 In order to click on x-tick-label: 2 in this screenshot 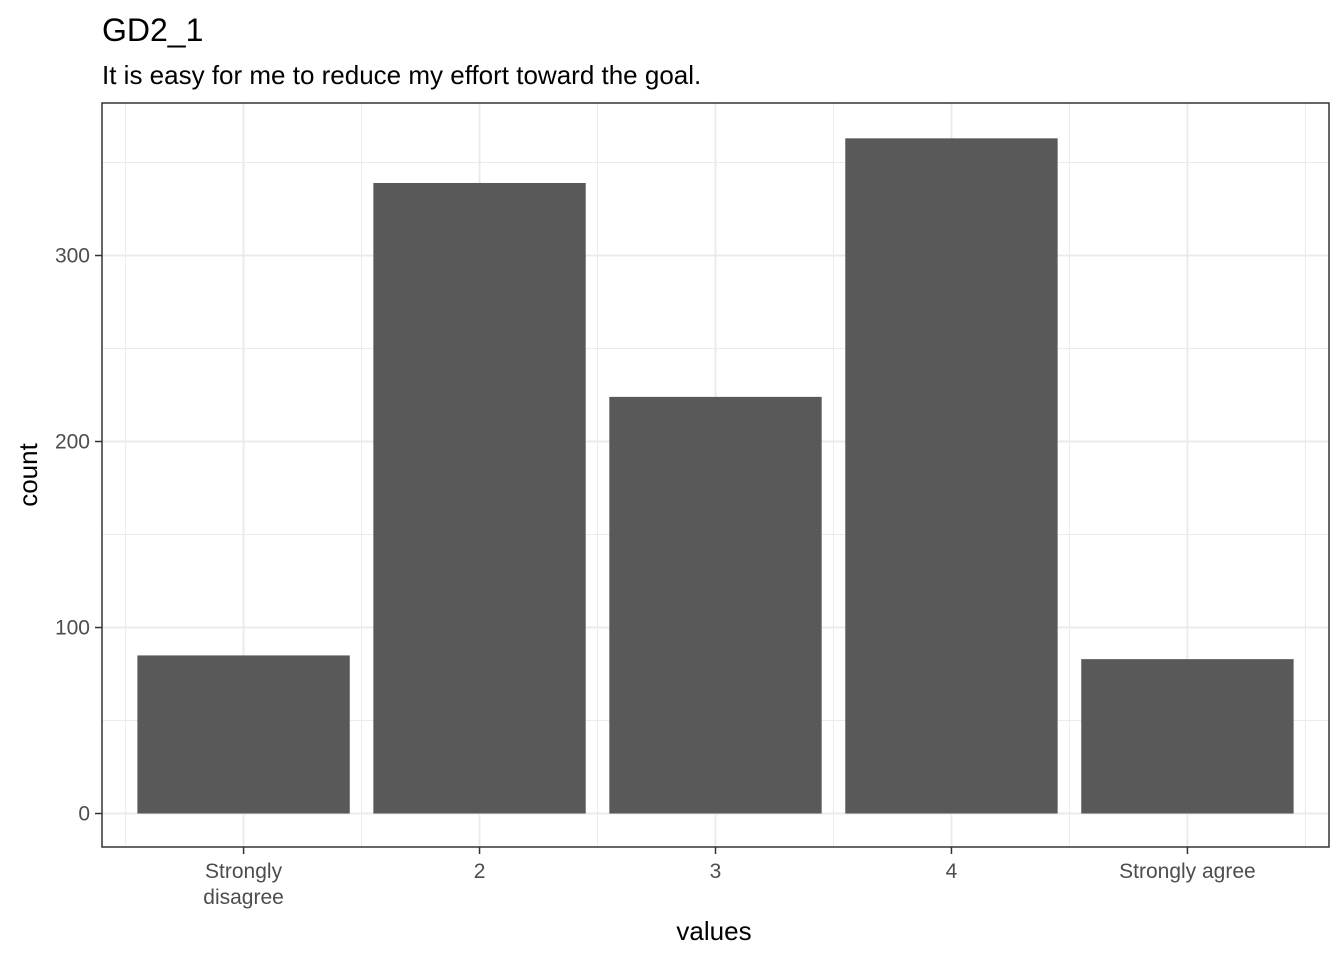, I will do `click(480, 871)`.